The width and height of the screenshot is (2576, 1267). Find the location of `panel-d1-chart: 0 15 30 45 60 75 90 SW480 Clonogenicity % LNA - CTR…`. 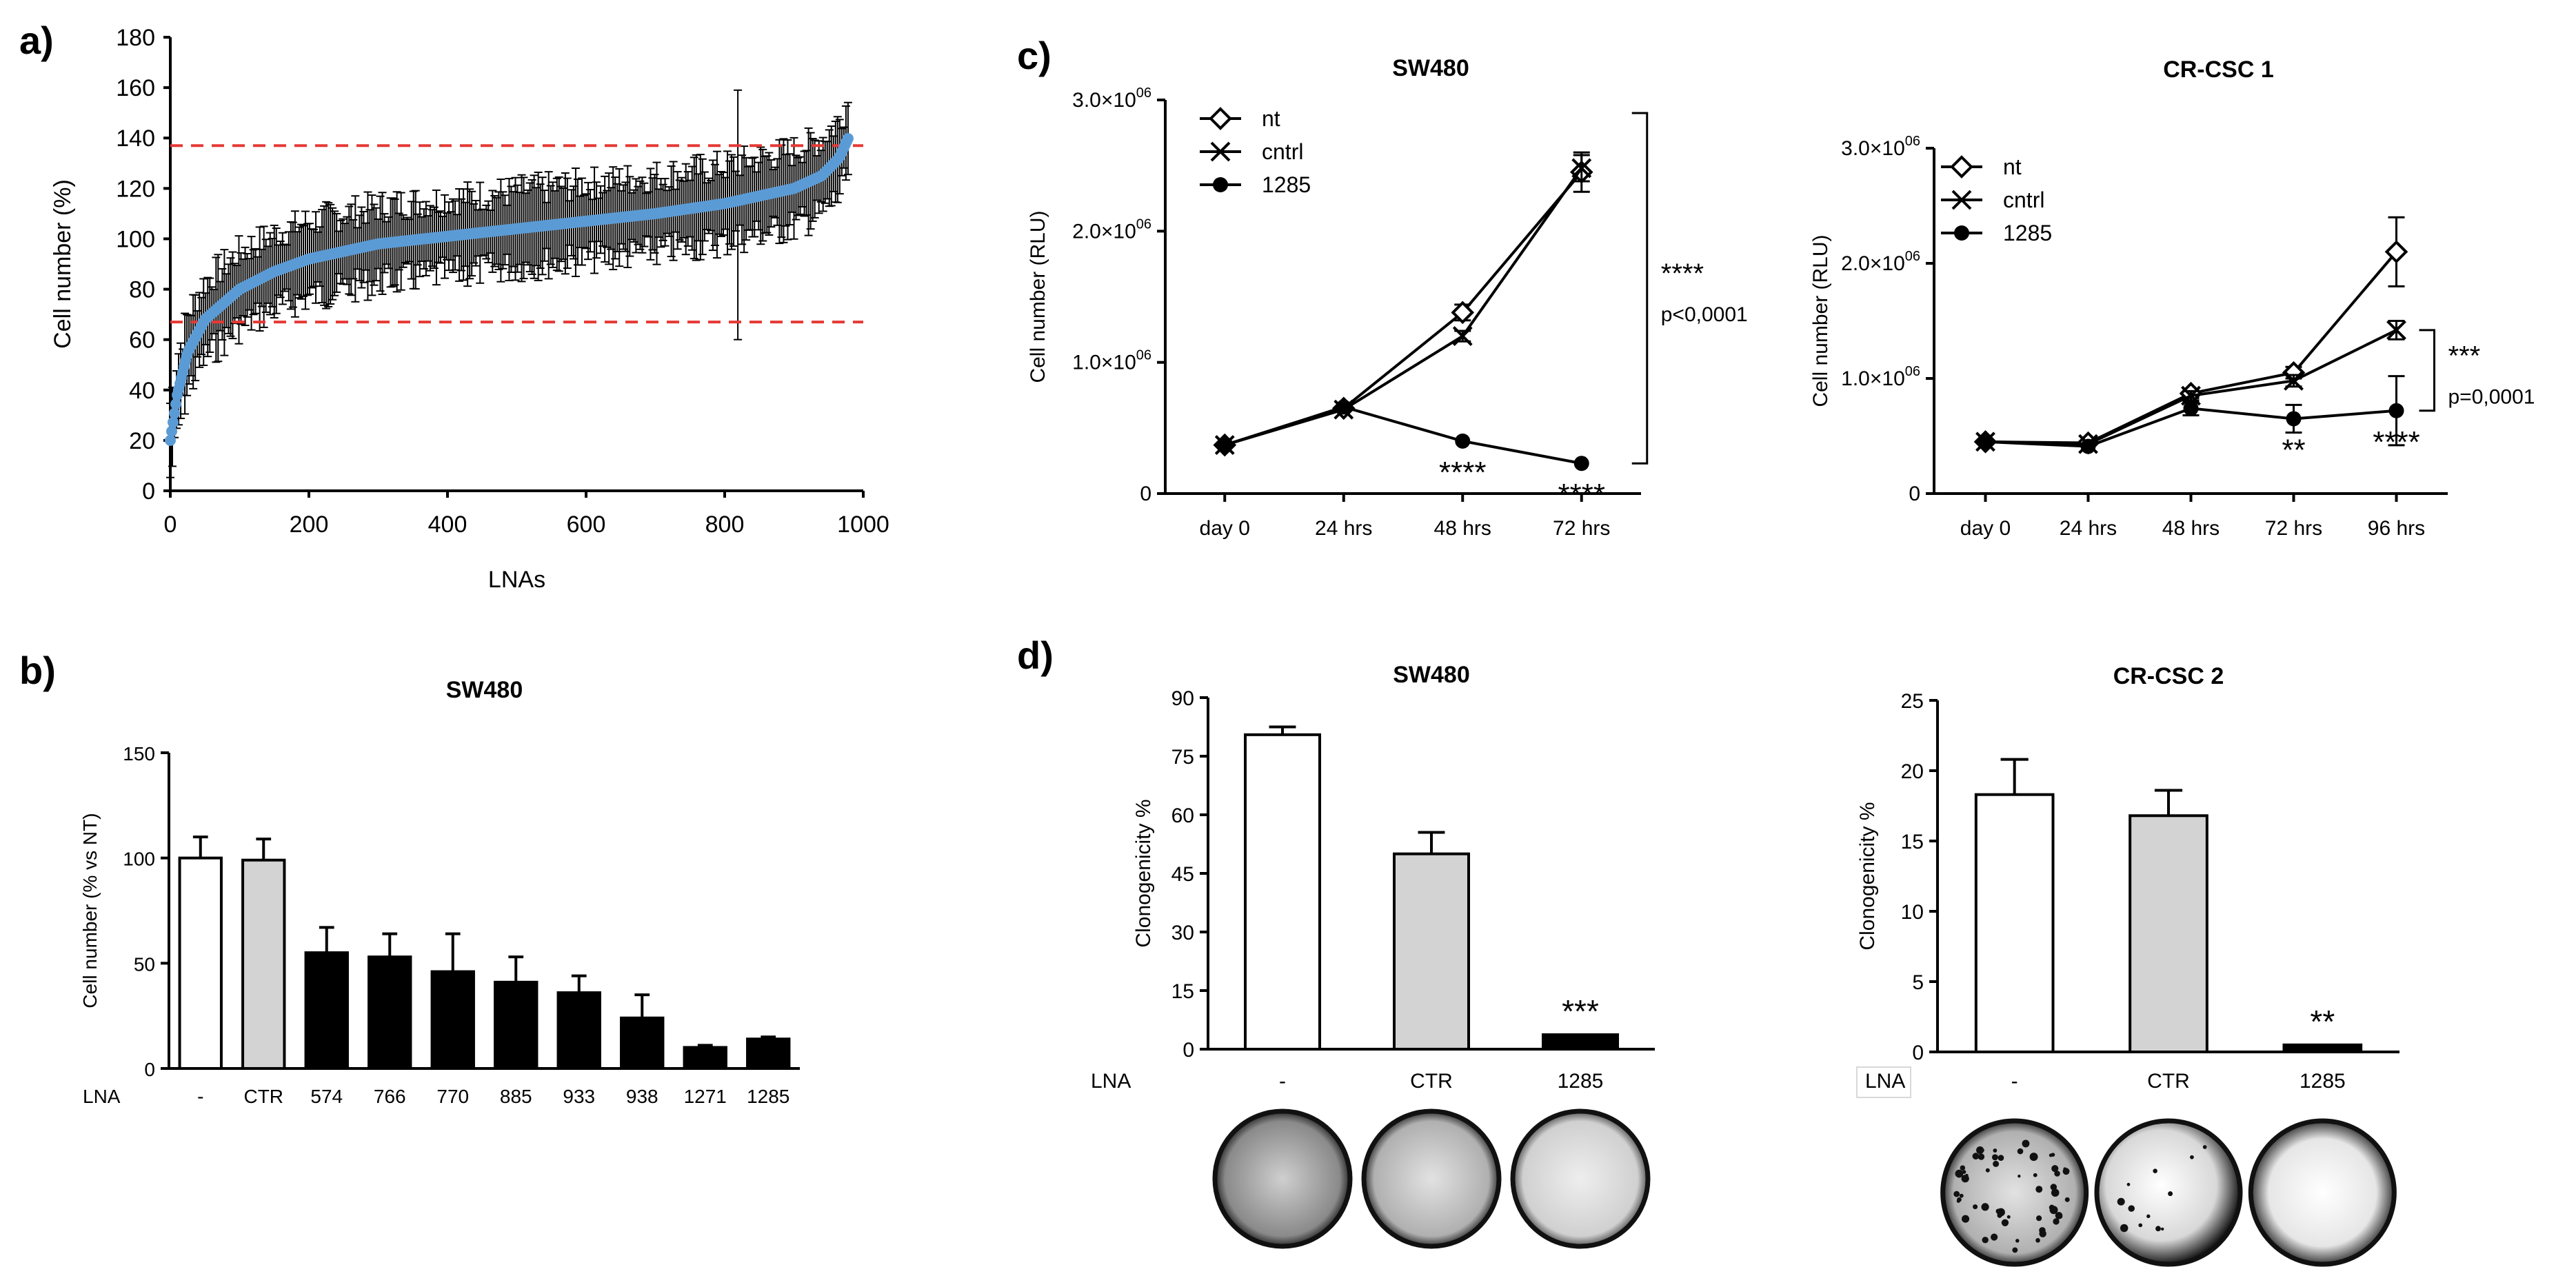

panel-d1-chart: 0 15 30 45 60 75 90 SW480 Clonogenicity % LNA - CTR… is located at coordinates (1373, 955).